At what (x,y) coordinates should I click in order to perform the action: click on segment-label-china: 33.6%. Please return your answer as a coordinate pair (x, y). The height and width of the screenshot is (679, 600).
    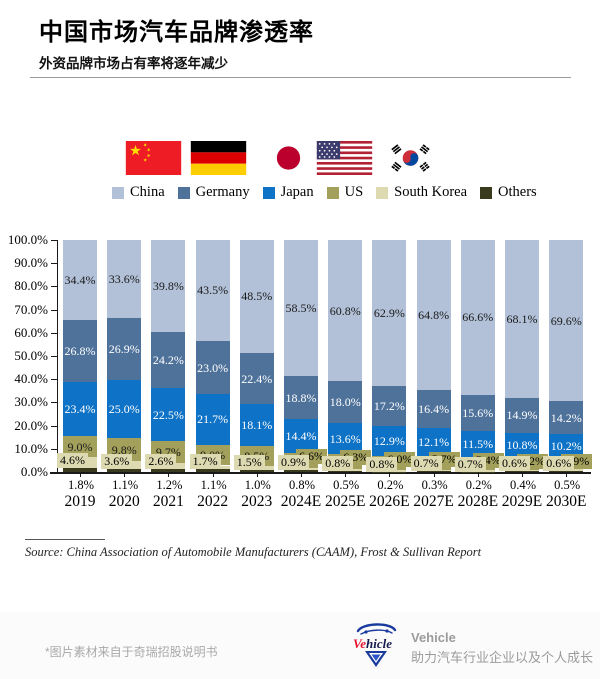
    Looking at the image, I should click on (124, 278).